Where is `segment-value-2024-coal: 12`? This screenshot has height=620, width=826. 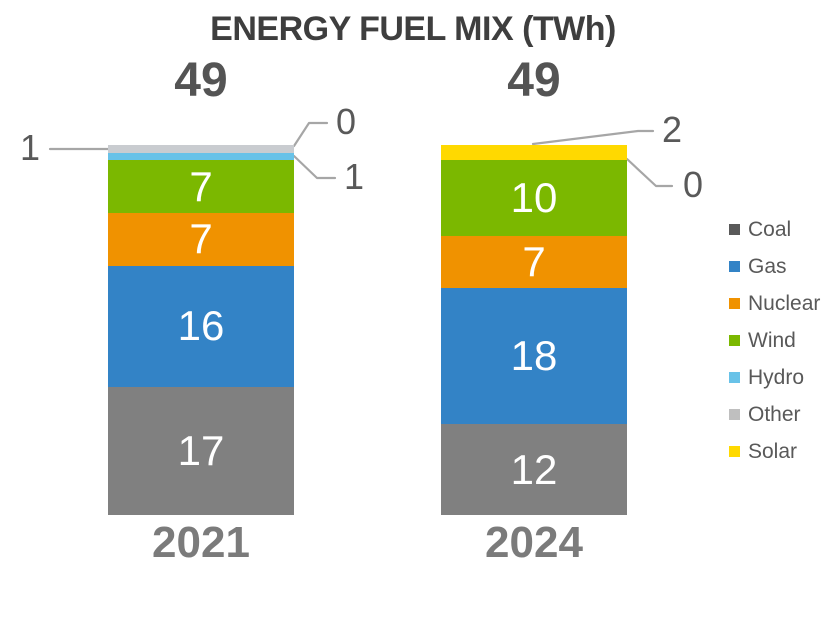
segment-value-2024-coal: 12 is located at coordinates (534, 469).